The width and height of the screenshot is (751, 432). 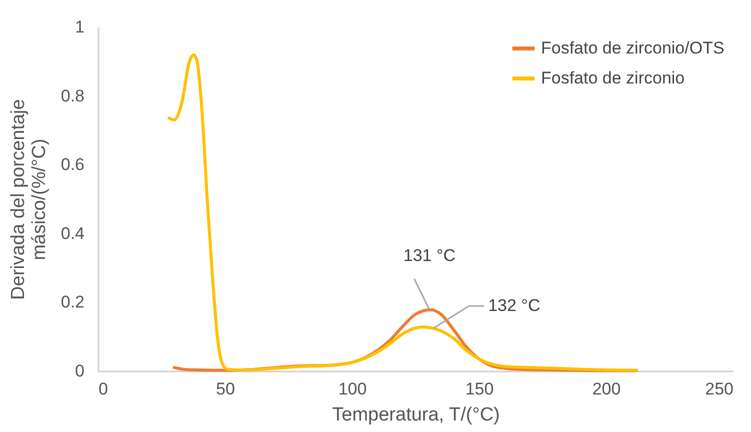 What do you see at coordinates (72, 302) in the screenshot?
I see `y-tick-label: 0.2` at bounding box center [72, 302].